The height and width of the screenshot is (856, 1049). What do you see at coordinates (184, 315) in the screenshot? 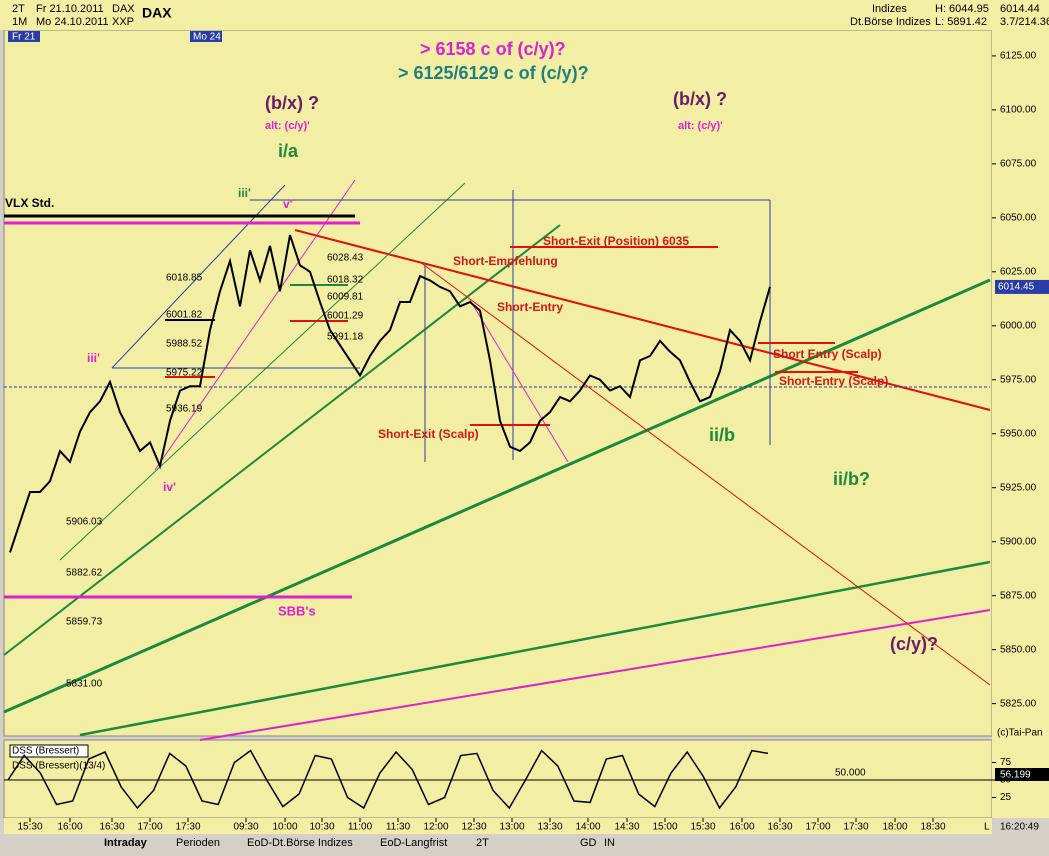
I see `annotation: 6001.82` at bounding box center [184, 315].